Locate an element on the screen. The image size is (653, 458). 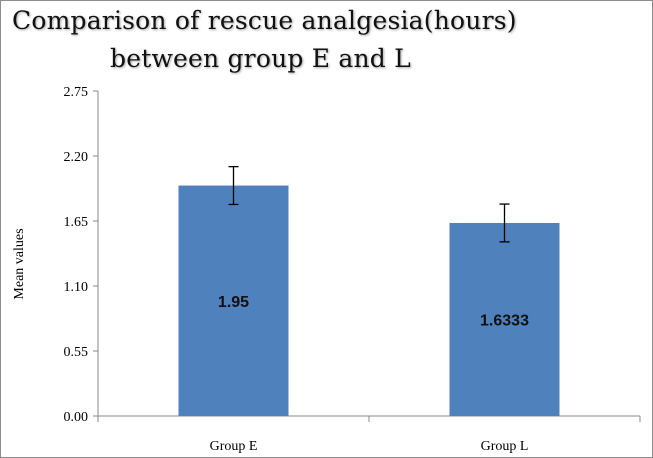
data-label: 1.95 is located at coordinates (233, 302).